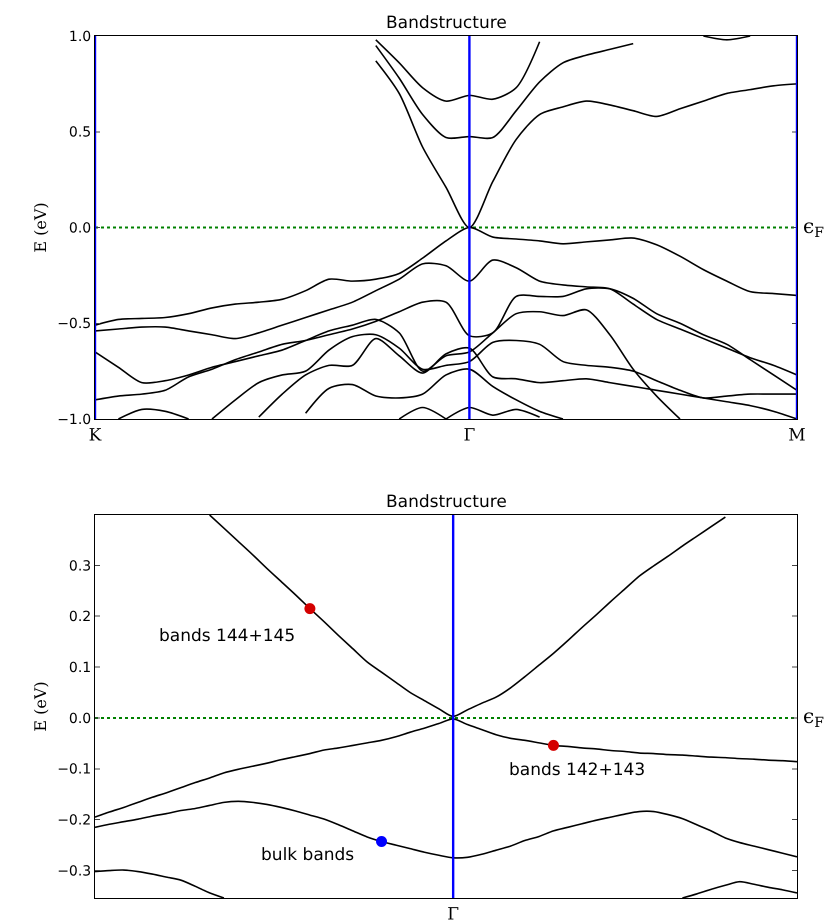 Image resolution: width=828 pixels, height=924 pixels. I want to click on annotation: bands 144+145, so click(227, 636).